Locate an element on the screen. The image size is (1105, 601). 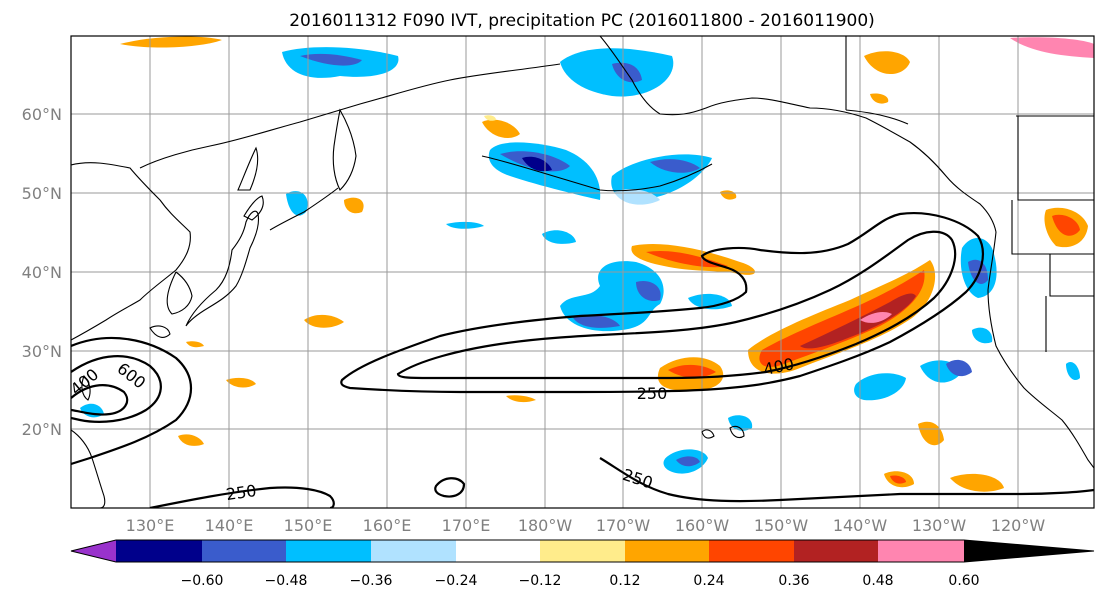
lon-label: 140°W is located at coordinates (860, 525).